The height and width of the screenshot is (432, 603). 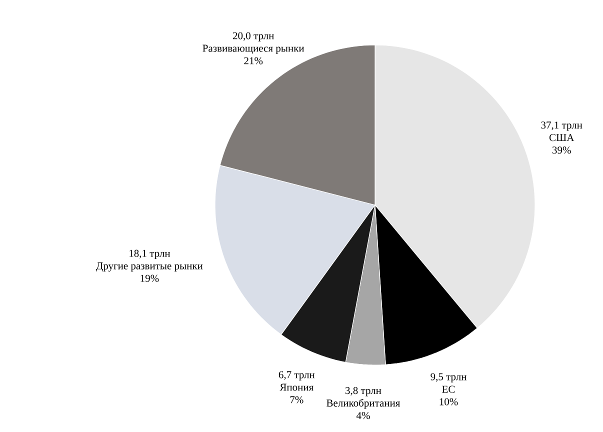 I want to click on data-label: 20,0 трлн, so click(x=253, y=37).